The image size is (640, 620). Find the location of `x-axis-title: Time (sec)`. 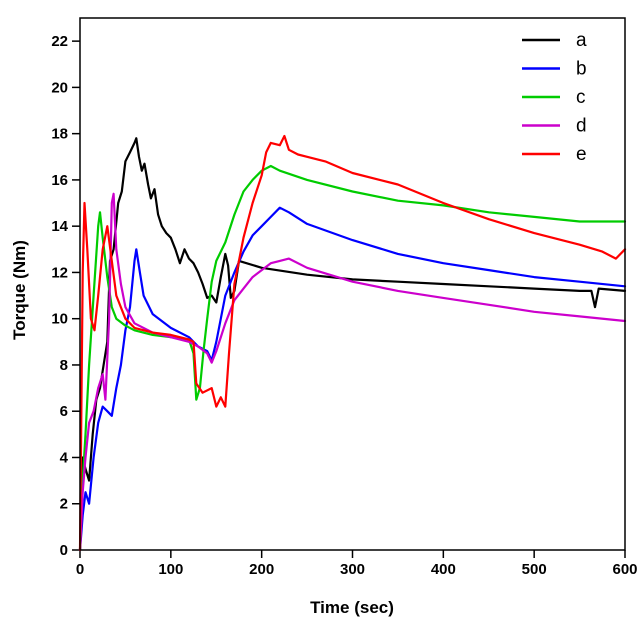

x-axis-title: Time (sec) is located at coordinates (352, 607).